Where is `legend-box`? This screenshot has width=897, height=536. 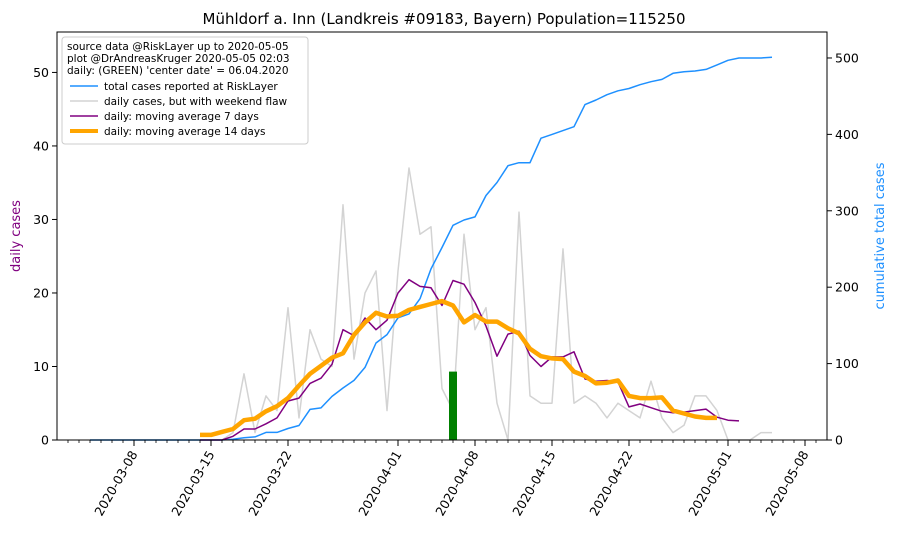 legend-box is located at coordinates (185, 90).